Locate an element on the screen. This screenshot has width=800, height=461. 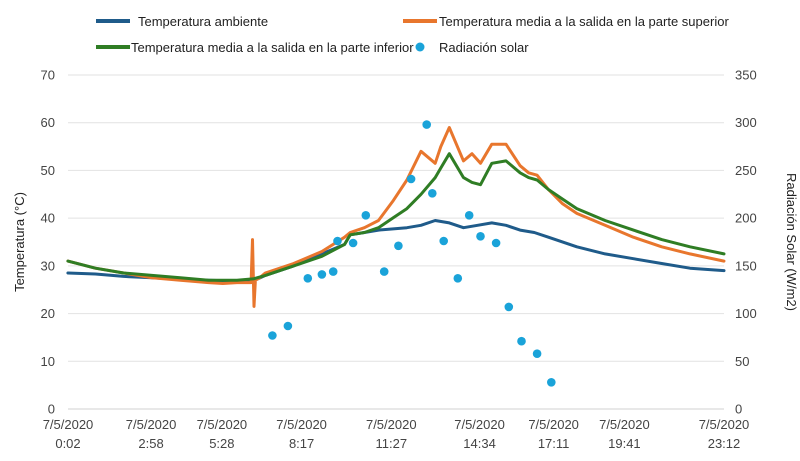
y-left-tick-label: 30 is located at coordinates (48, 265).